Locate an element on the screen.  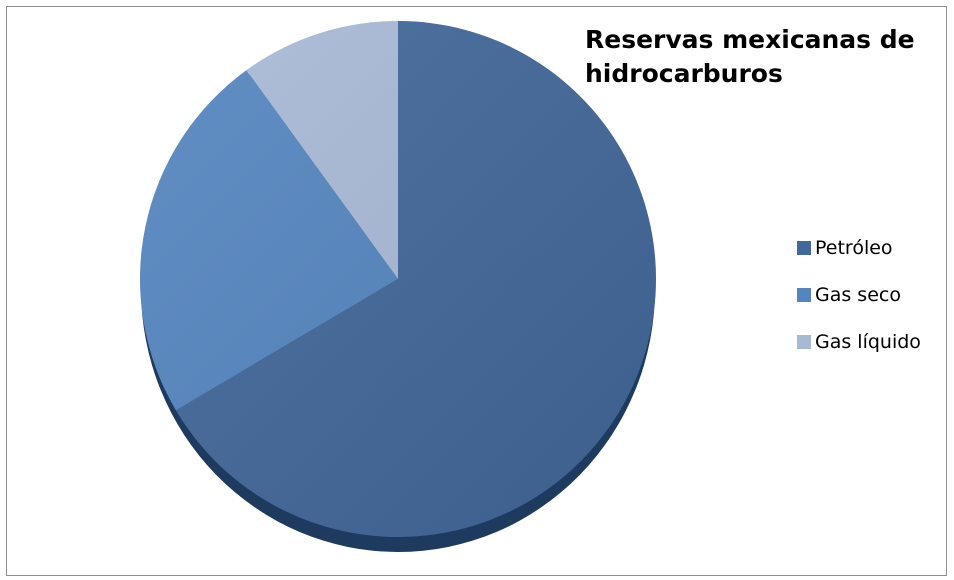
chart-title: Reservas mexicanas de hidrocarburos is located at coordinates (750, 56).